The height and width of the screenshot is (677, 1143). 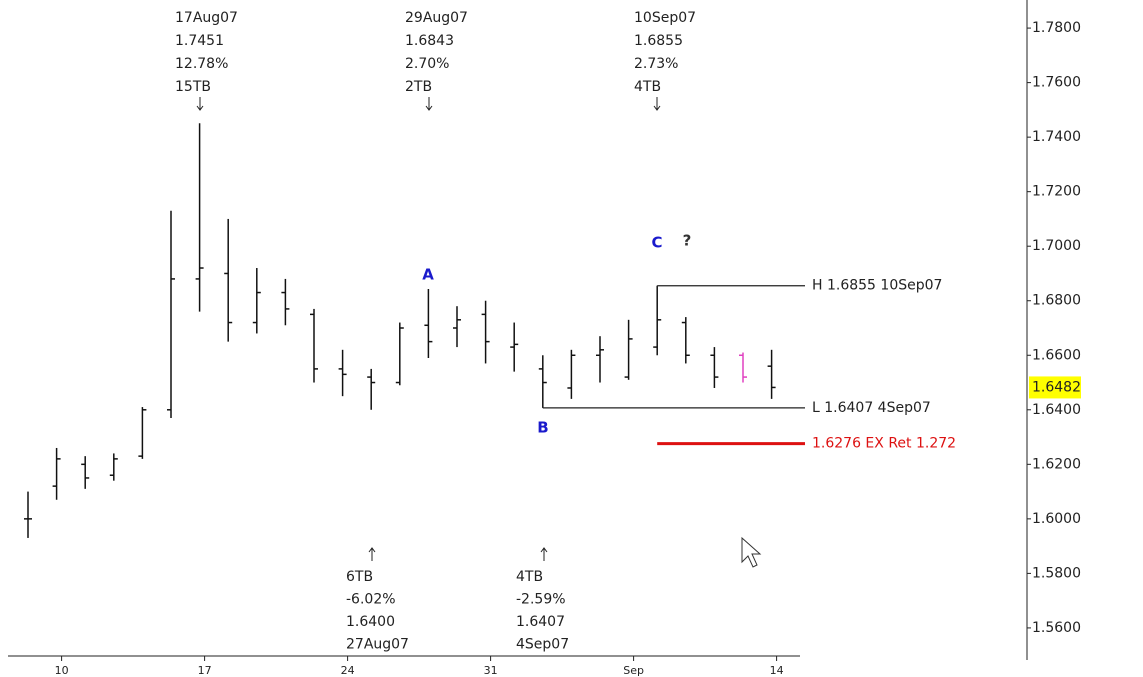 I want to click on bottom-annotation: -2.59%, so click(x=541, y=600).